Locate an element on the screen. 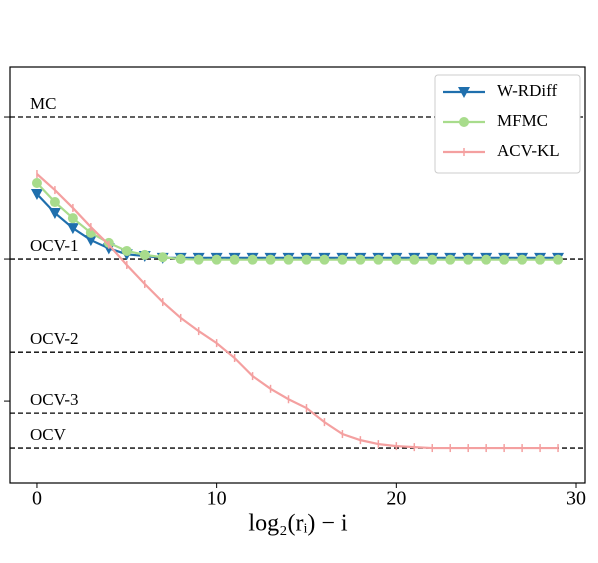  legend: W-RDiff MFMC ACV-KL is located at coordinates (507, 124).